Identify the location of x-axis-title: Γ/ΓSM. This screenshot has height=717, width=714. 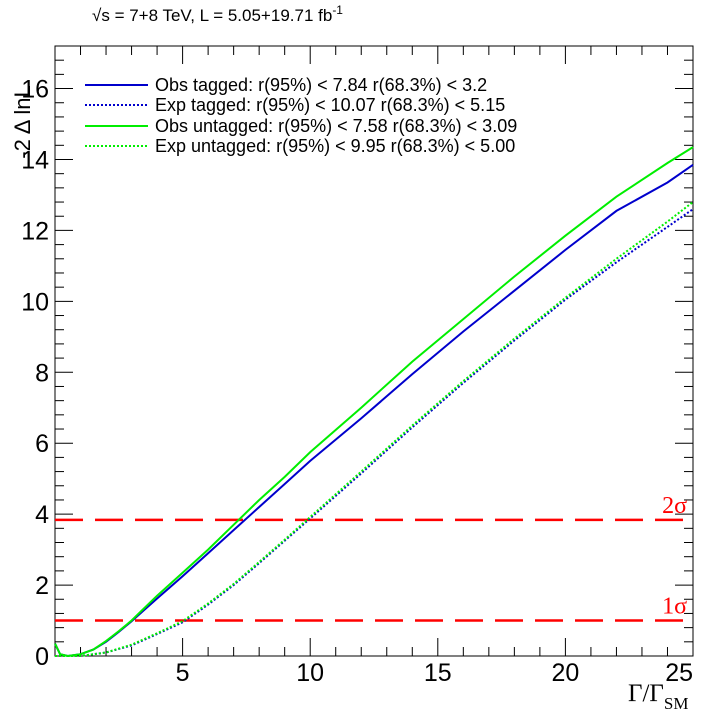
(658, 696).